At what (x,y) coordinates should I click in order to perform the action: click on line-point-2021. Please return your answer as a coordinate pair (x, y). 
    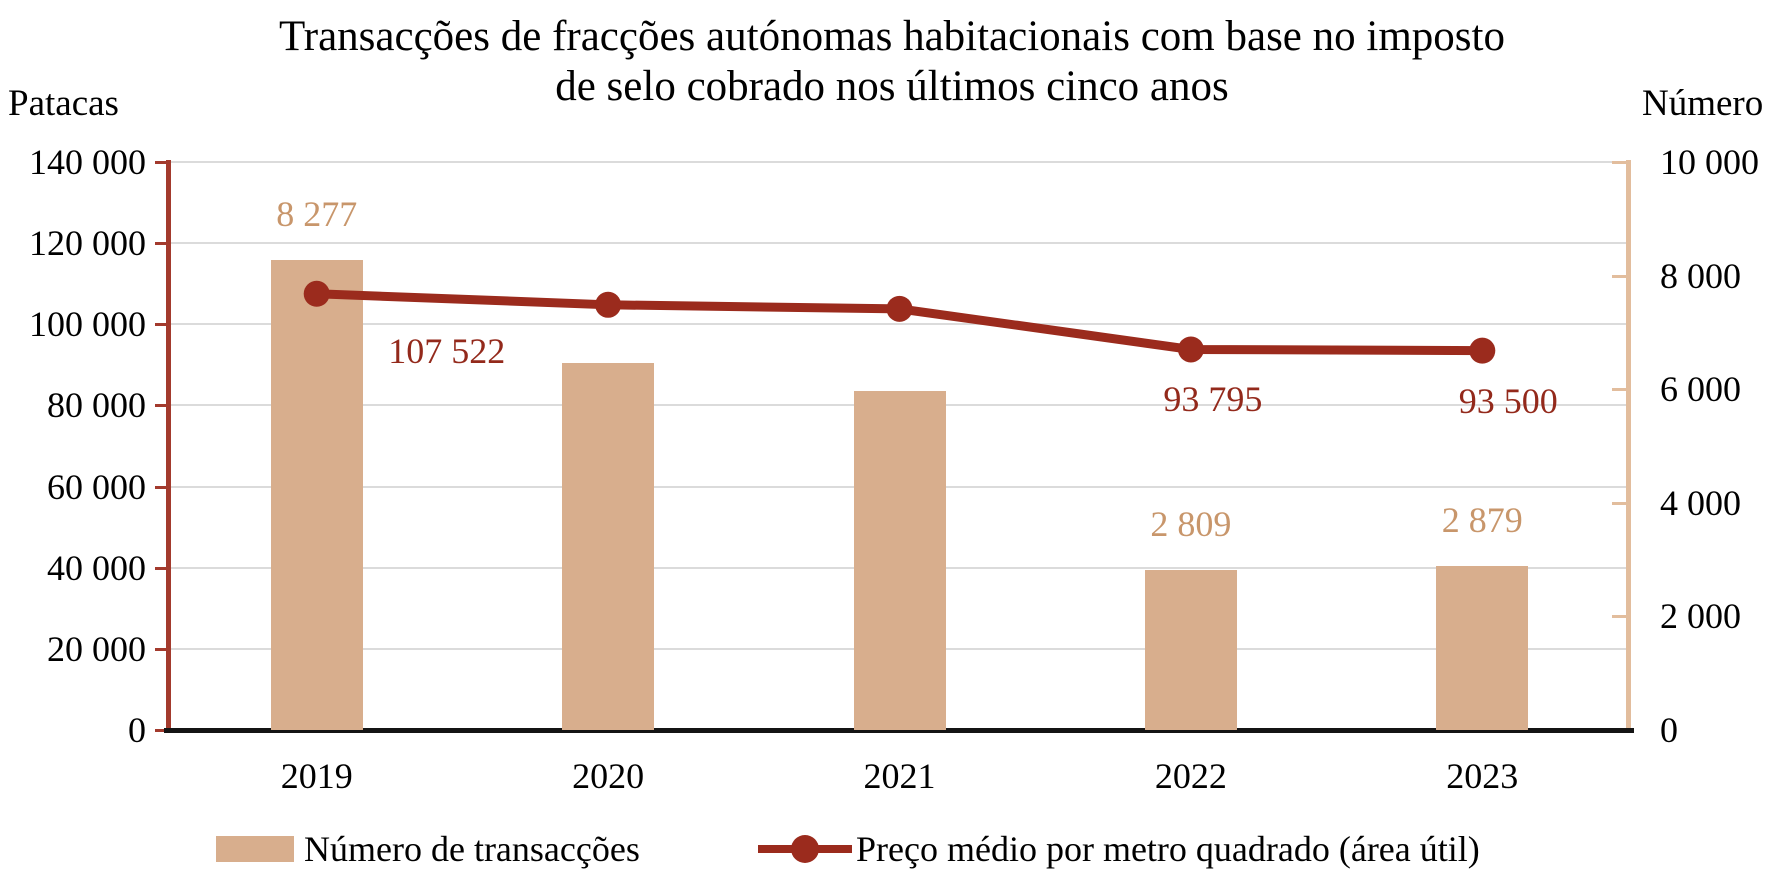
    Looking at the image, I should click on (899, 308).